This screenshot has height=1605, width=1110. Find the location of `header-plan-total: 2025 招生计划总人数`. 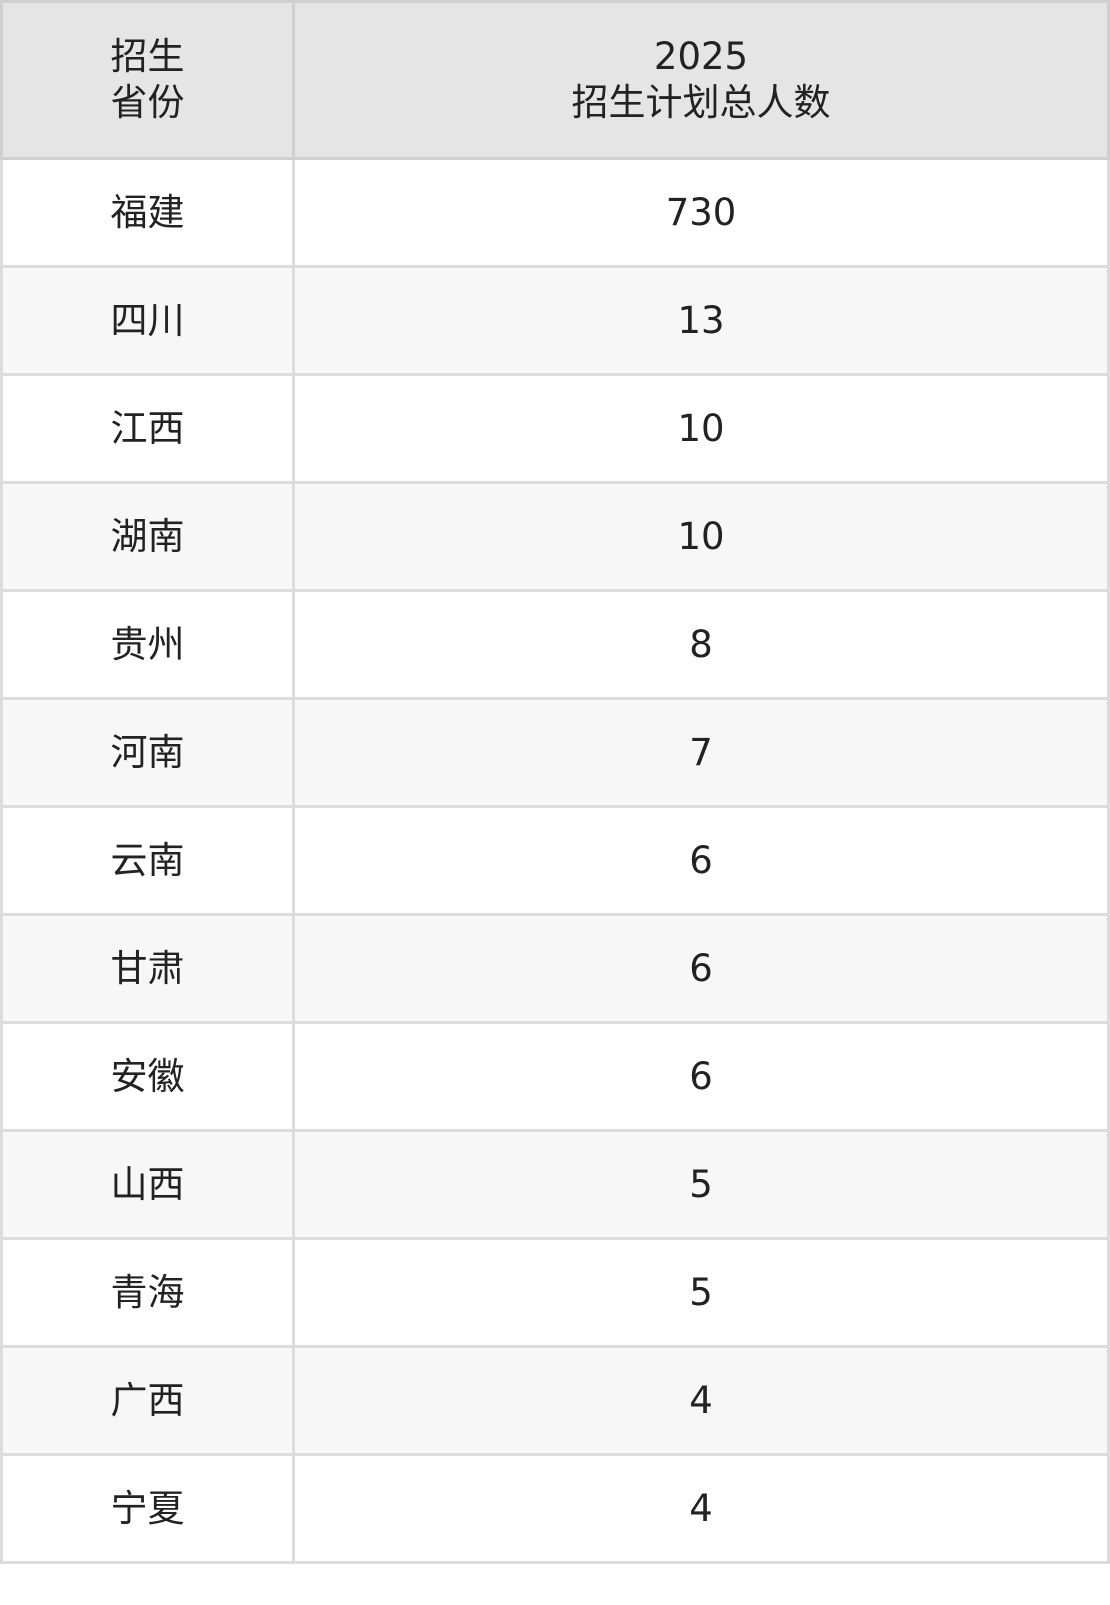

header-plan-total: 2025 招生计划总人数 is located at coordinates (701, 80).